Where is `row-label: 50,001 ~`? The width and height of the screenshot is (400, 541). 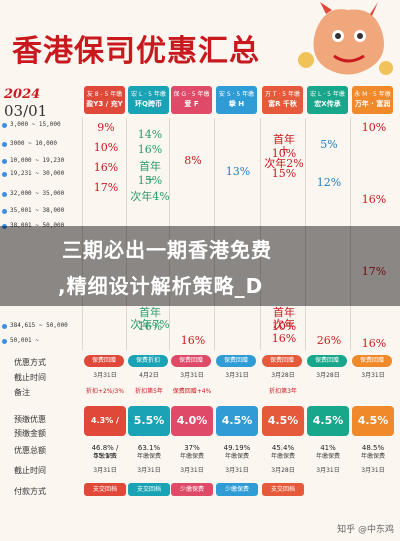
row-label: 50,001 ~ is located at coordinates (24, 340).